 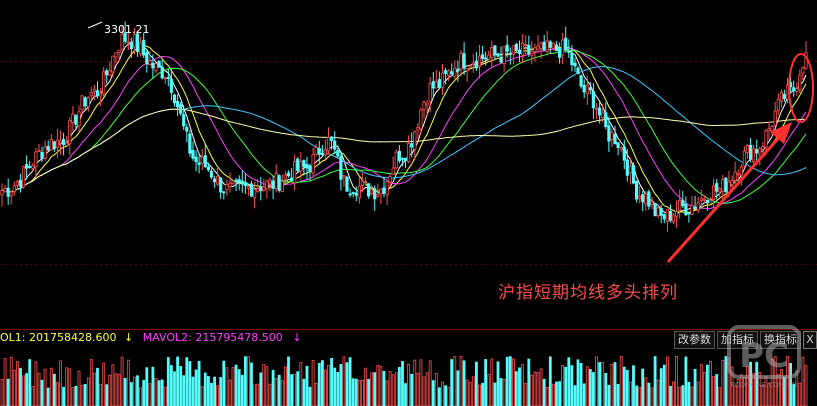 I want to click on annotation-shapes, so click(x=740, y=158).